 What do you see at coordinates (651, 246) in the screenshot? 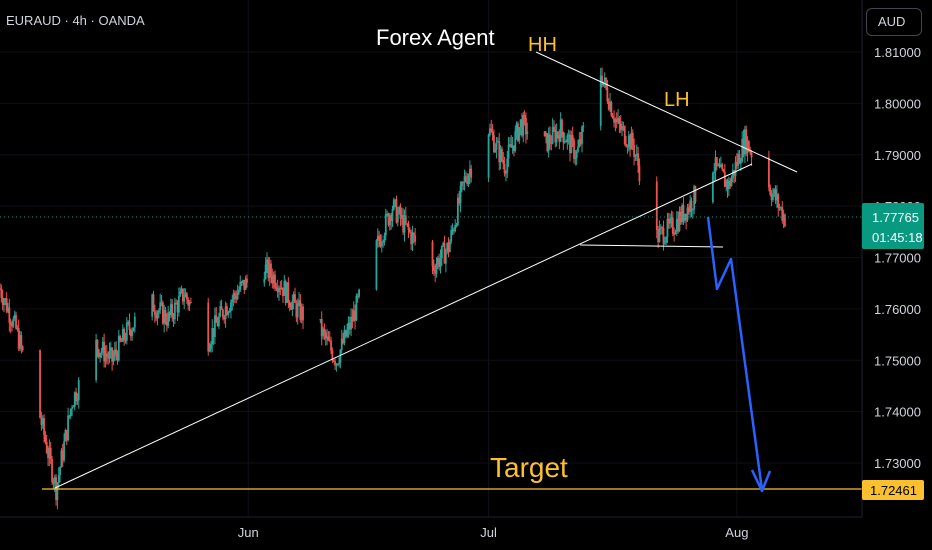
I see `neckline` at bounding box center [651, 246].